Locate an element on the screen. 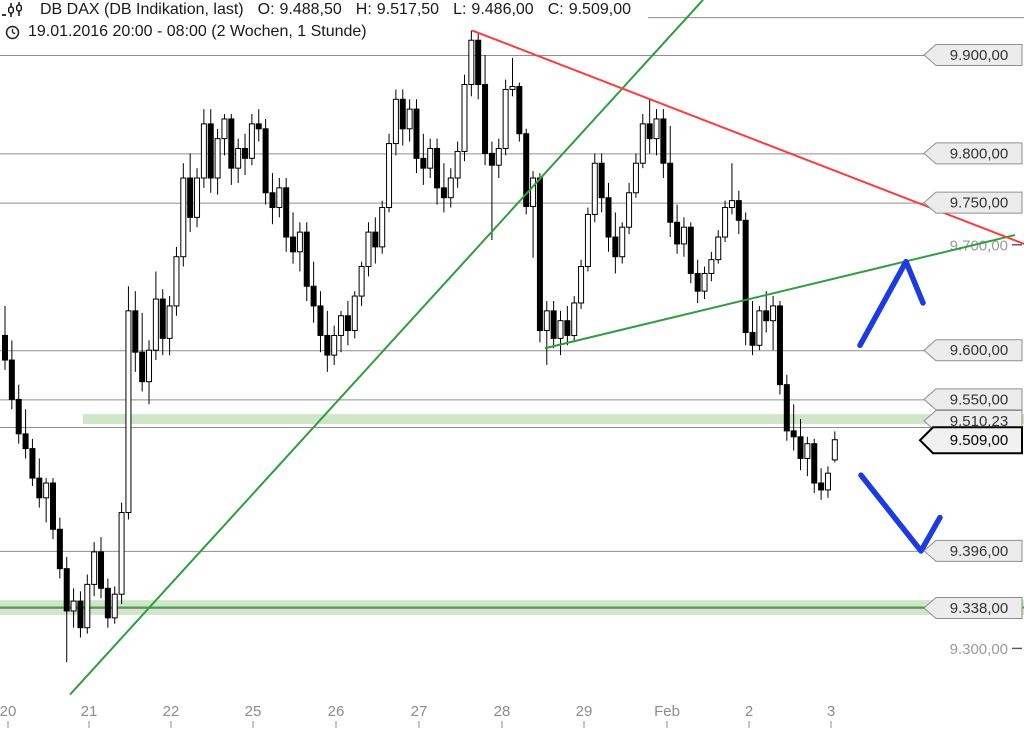 The image size is (1024, 730). price-level-tag: 9.396,00 is located at coordinates (973, 550).